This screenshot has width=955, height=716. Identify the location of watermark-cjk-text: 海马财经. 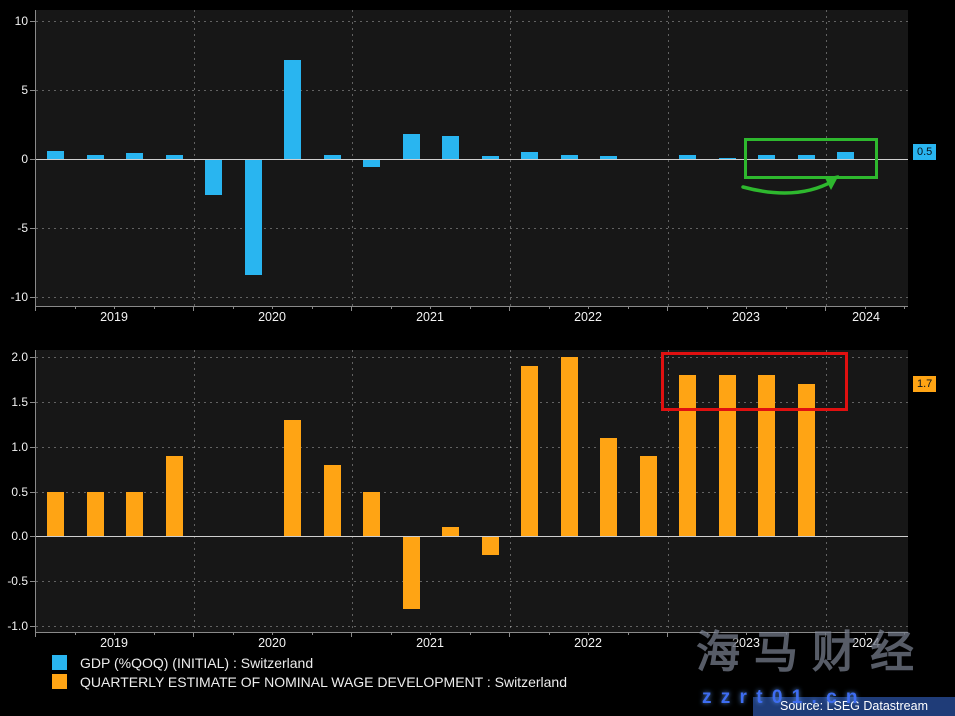
(812, 652).